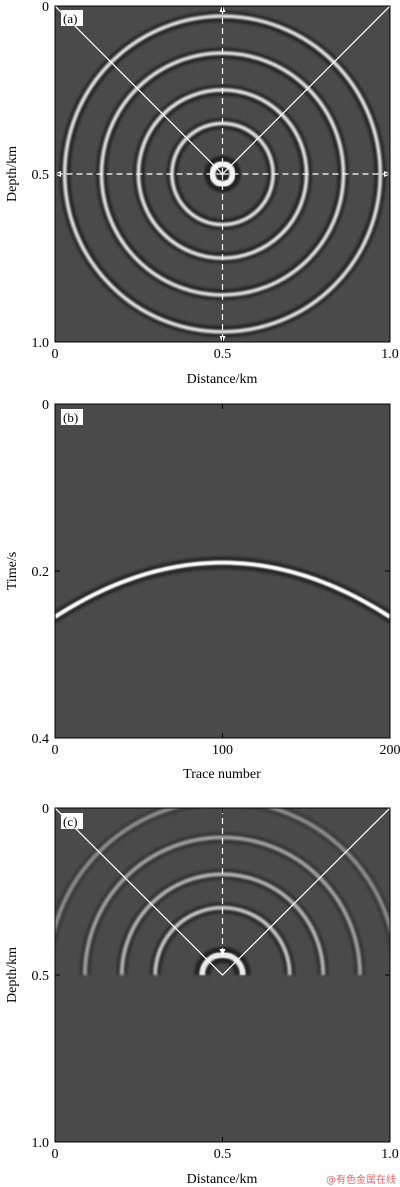 The image size is (400, 1187). I want to click on panel-c-xtick-label: 0.5, so click(223, 1154).